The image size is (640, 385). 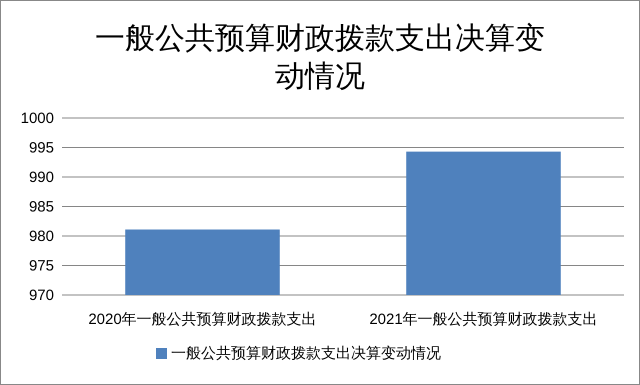 What do you see at coordinates (41, 177) in the screenshot?
I see `y-tick-label: 990` at bounding box center [41, 177].